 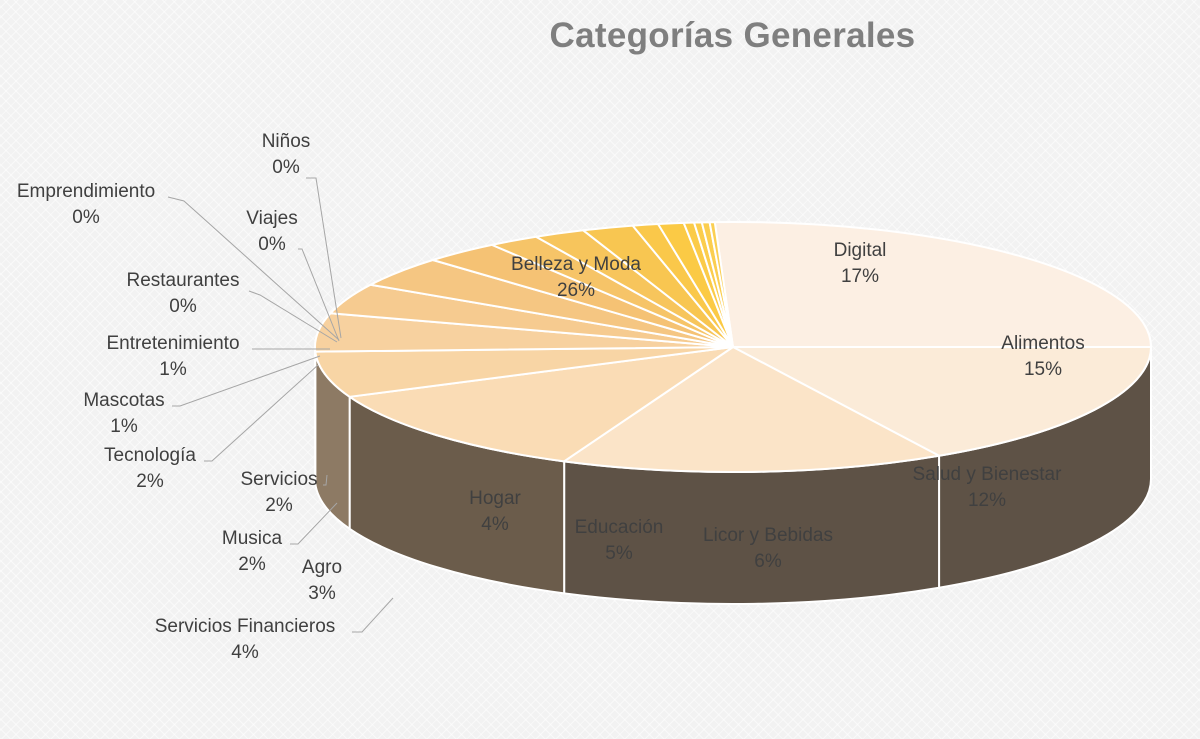 What do you see at coordinates (495, 498) in the screenshot?
I see `data-label-category: Hogar` at bounding box center [495, 498].